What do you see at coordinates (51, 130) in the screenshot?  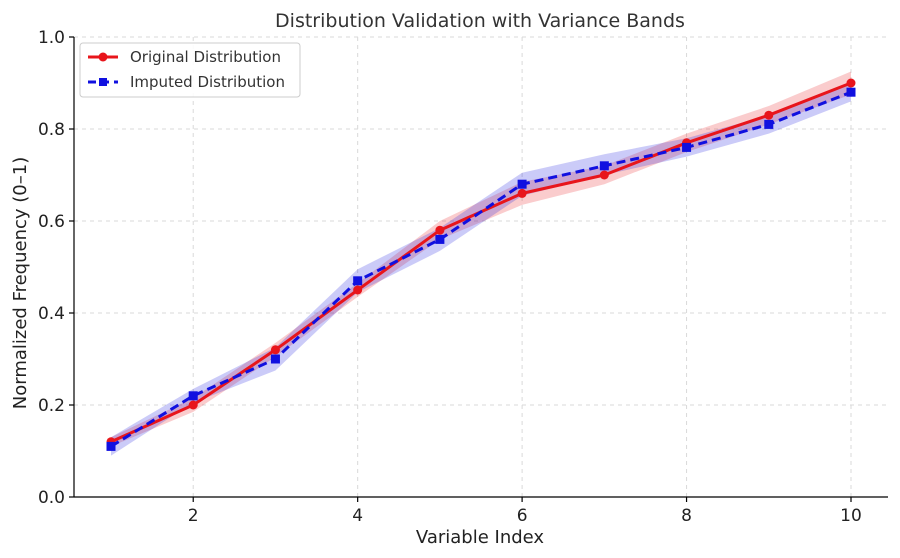 I see `y-tick-label-4: 0.8` at bounding box center [51, 130].